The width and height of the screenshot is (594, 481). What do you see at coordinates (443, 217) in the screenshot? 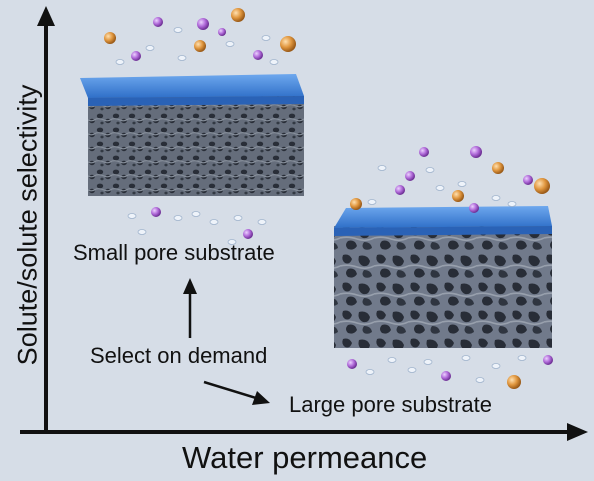
I see `large-membrane-top` at bounding box center [443, 217].